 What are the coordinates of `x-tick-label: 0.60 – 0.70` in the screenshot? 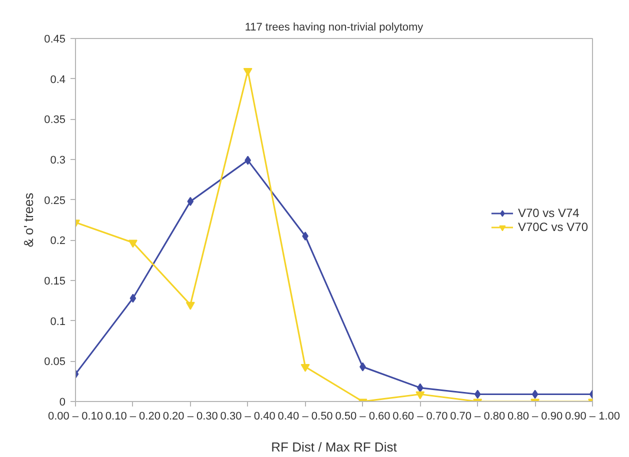 It's located at (420, 416).